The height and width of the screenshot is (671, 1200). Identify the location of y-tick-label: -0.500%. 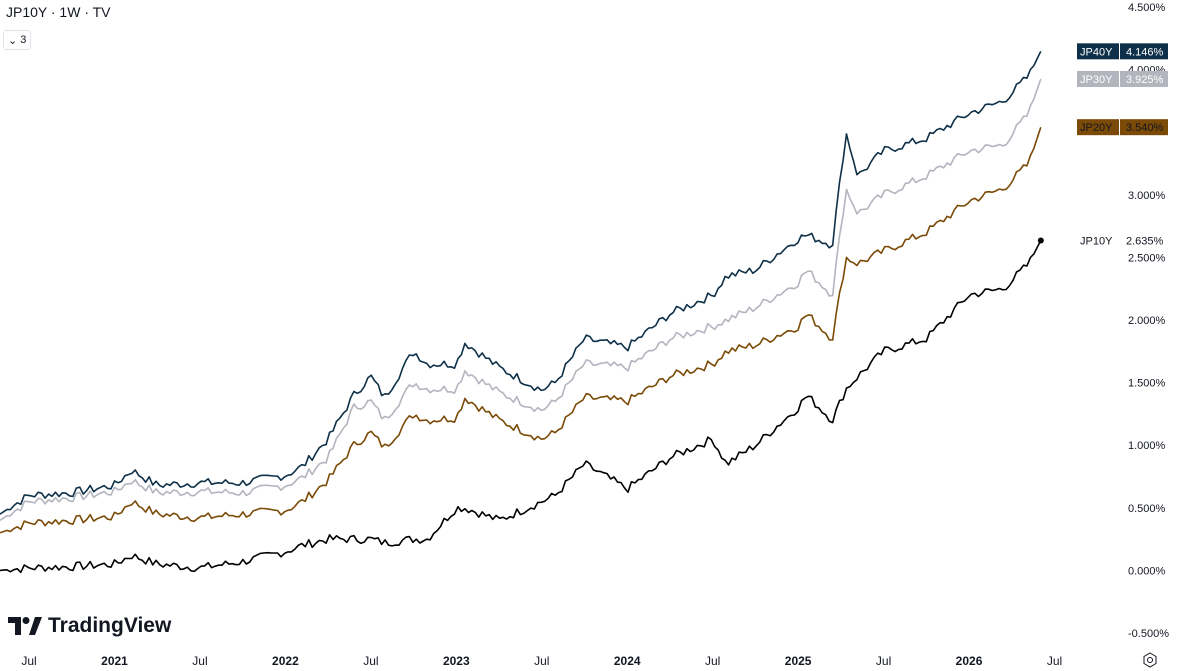
(1148, 634).